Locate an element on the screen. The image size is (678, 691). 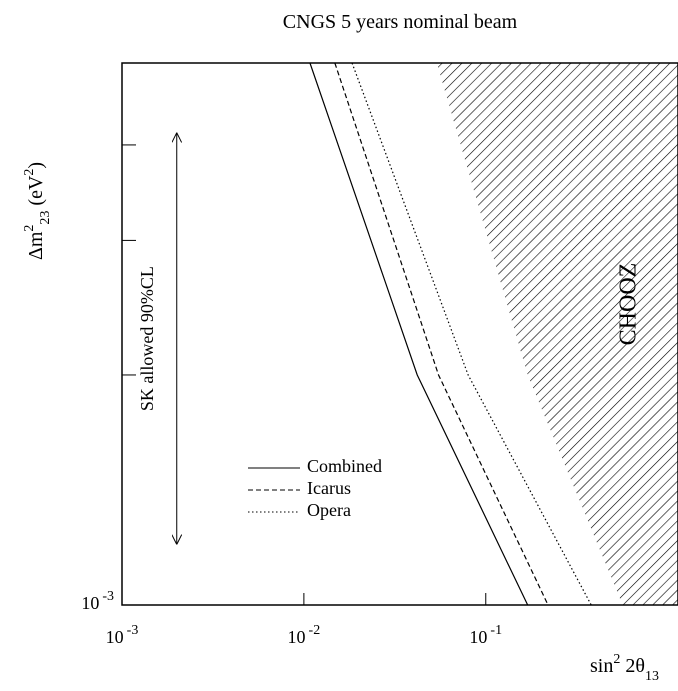
legend-label: Icarus is located at coordinates (329, 488).